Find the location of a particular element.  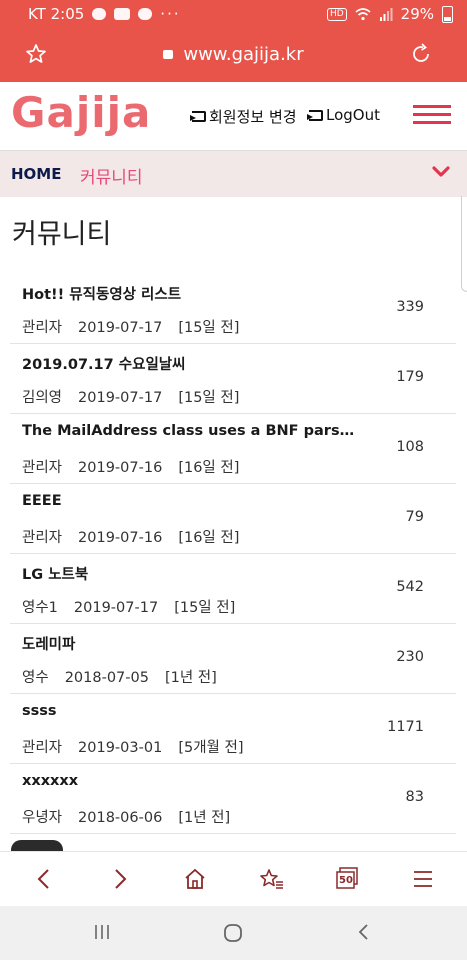

post-author: 영수1 is located at coordinates (40, 608).